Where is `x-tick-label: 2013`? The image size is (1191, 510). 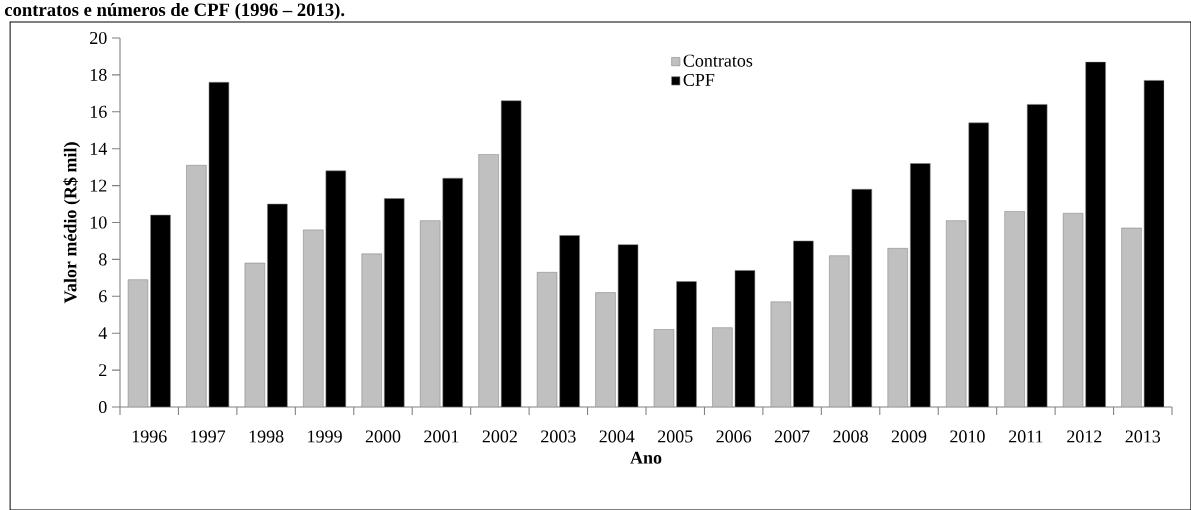
x-tick-label: 2013 is located at coordinates (1143, 436).